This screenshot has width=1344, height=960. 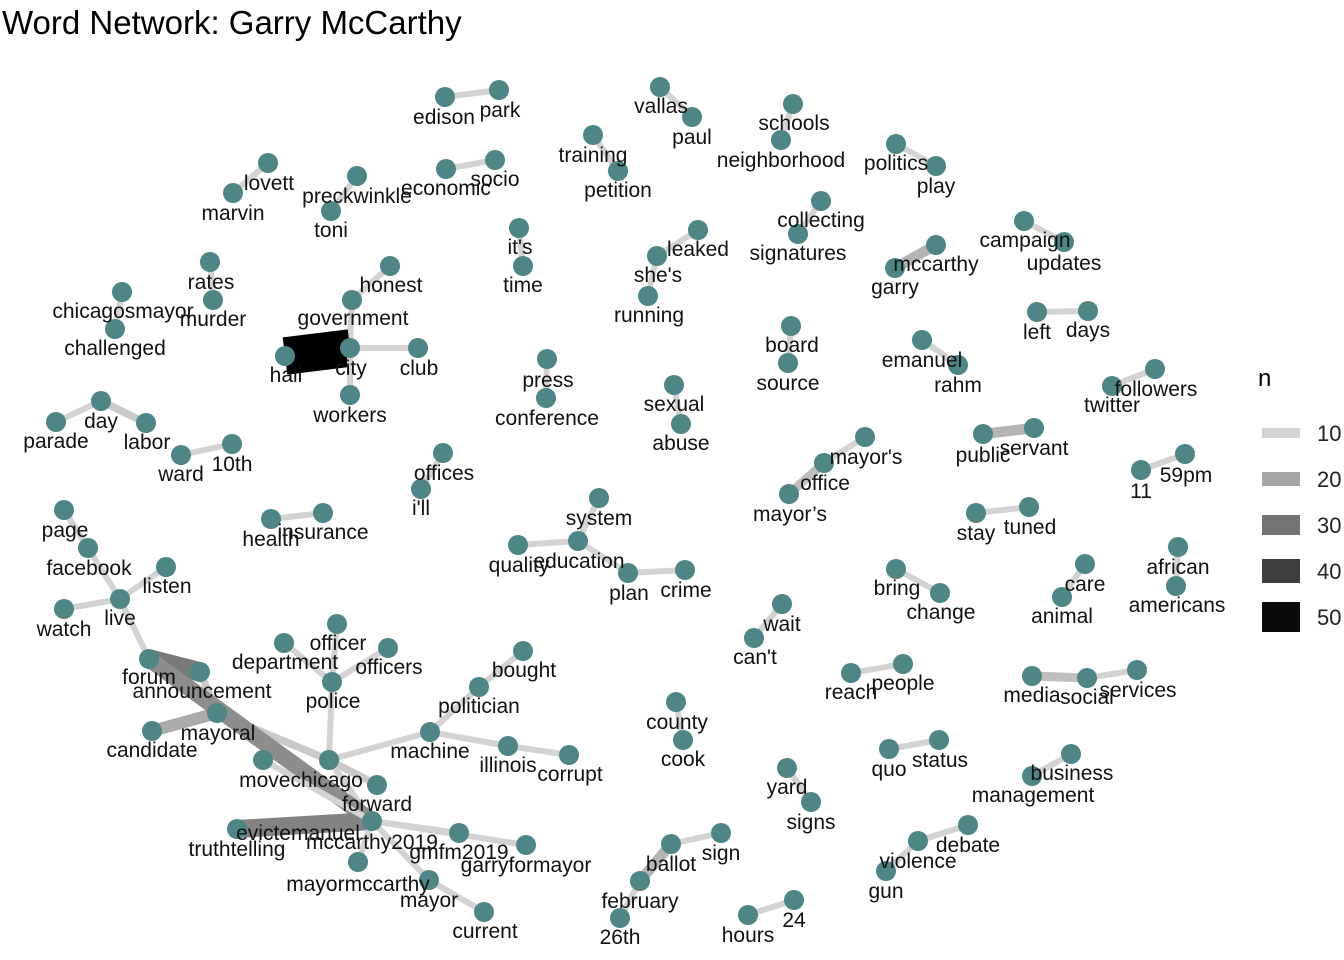 What do you see at coordinates (213, 319) in the screenshot?
I see `node-label-murder: murder` at bounding box center [213, 319].